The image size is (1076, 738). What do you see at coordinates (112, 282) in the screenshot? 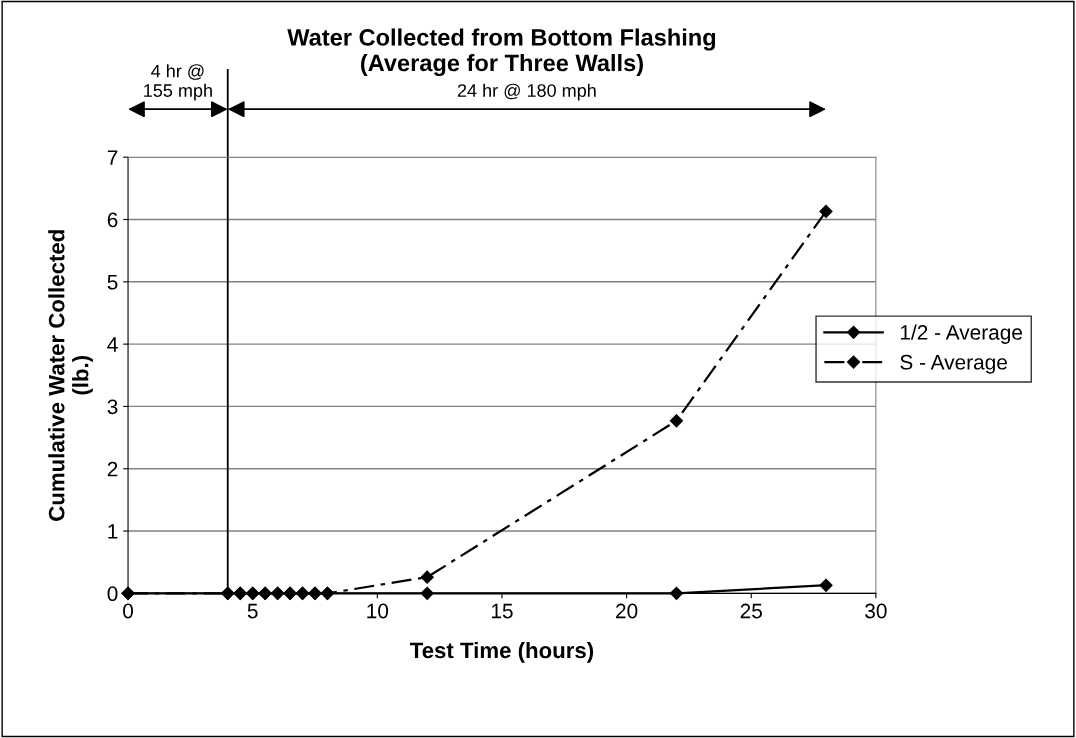
I see `y-tick-label: 5` at bounding box center [112, 282].